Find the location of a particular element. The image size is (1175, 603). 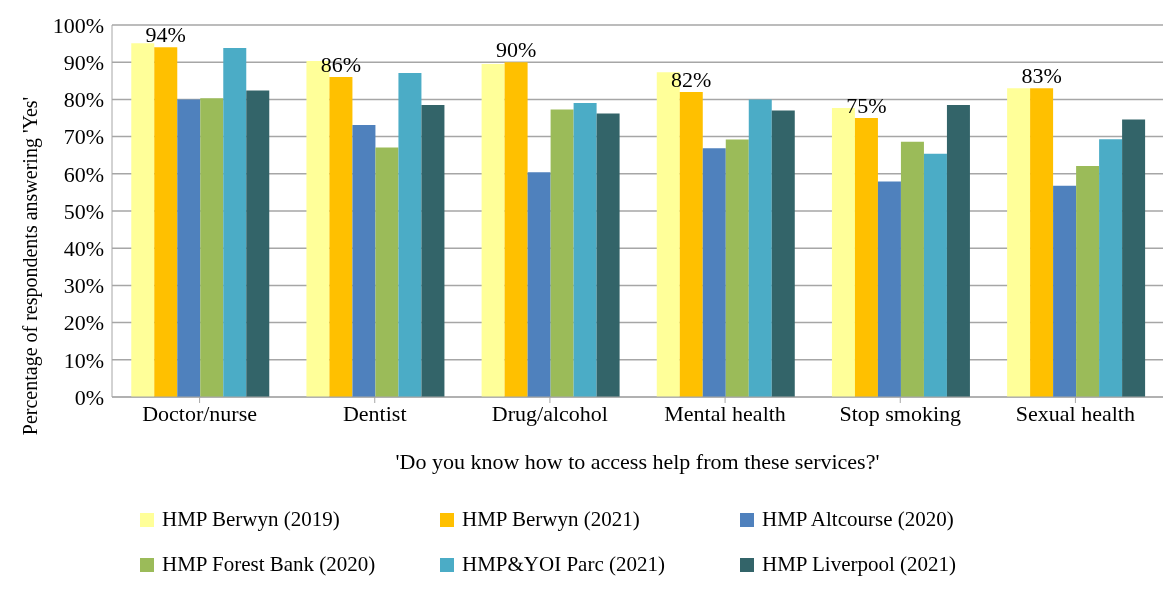

data-label: 75% is located at coordinates (866, 105).